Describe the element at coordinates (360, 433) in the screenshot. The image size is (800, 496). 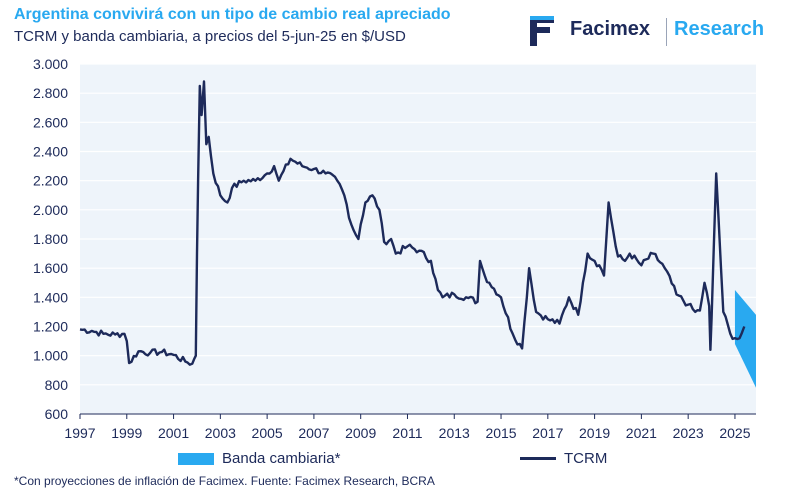
I see `x-tick-label: 2009` at that location.